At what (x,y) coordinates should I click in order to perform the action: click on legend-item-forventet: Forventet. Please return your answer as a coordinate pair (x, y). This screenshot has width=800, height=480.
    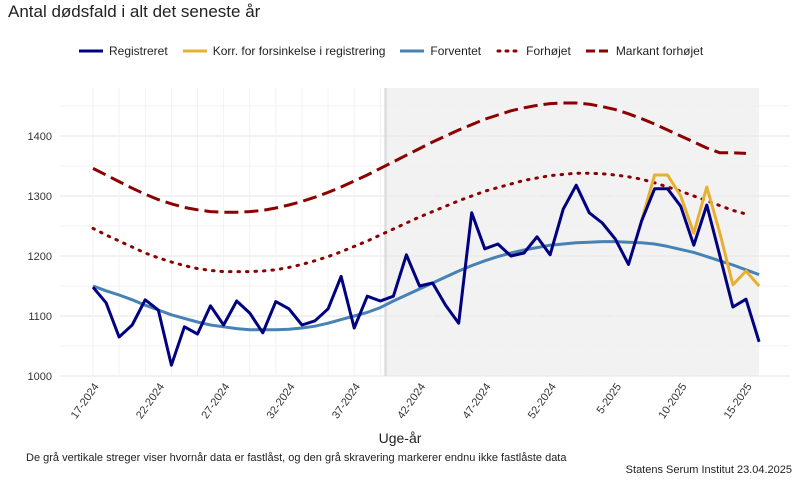
    Looking at the image, I should click on (440, 51).